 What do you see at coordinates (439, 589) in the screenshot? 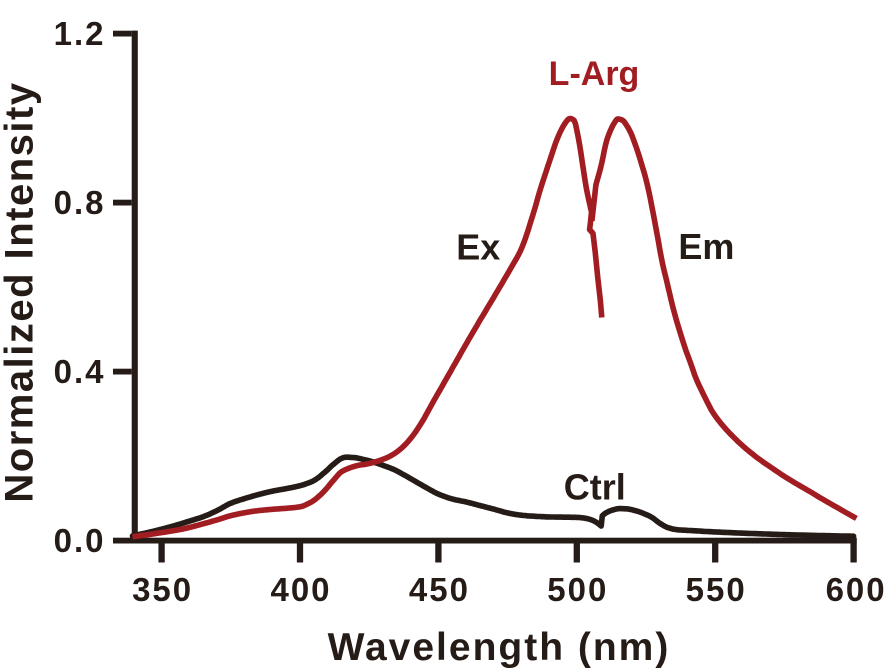
I see `svg-text: 450` at bounding box center [439, 589].